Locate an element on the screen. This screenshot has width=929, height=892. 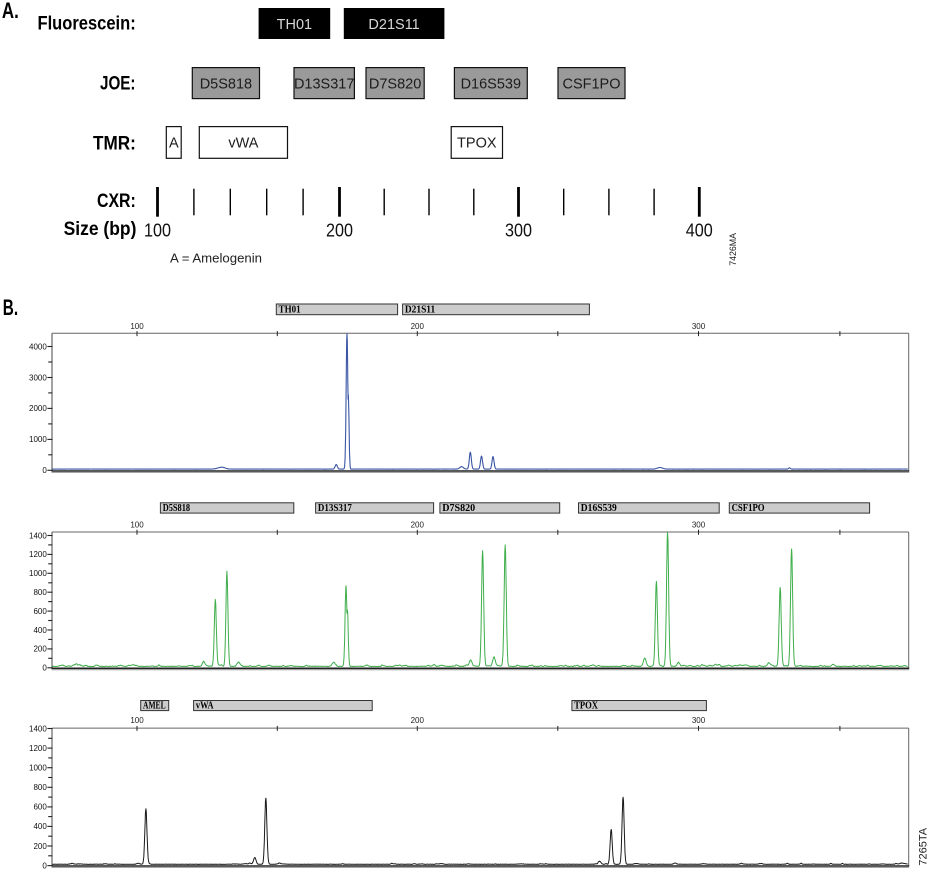
svg-text: 7265TA is located at coordinates (923, 846).